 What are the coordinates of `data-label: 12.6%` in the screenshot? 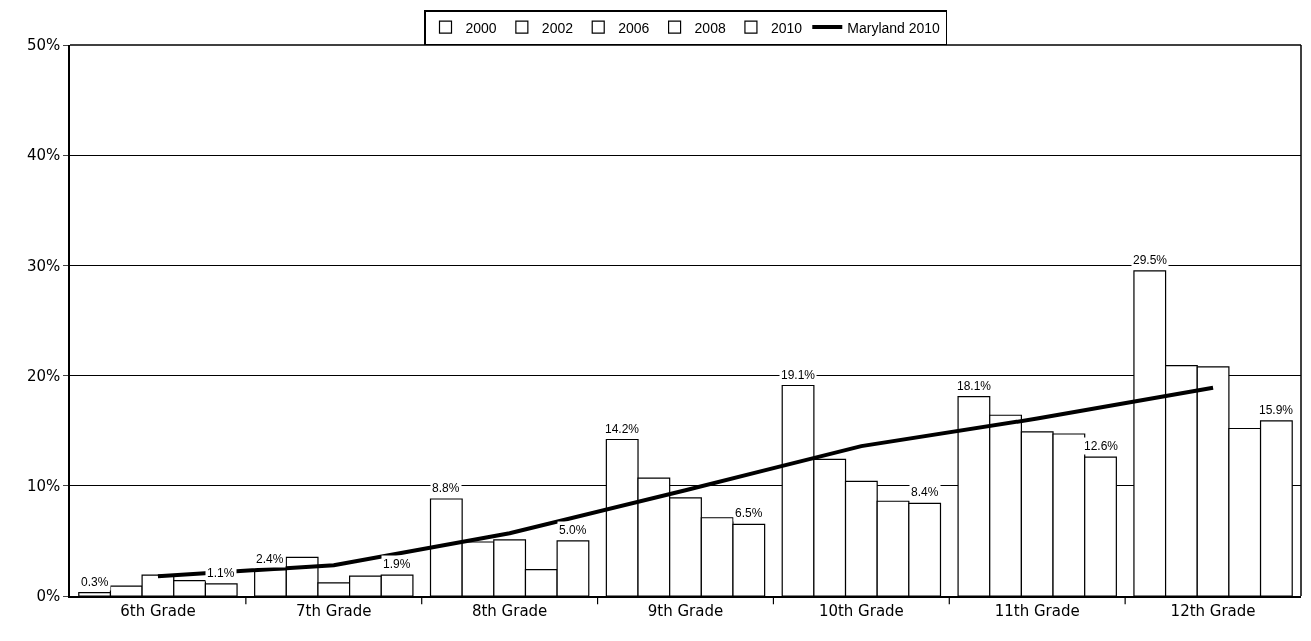 It's located at (1101, 446).